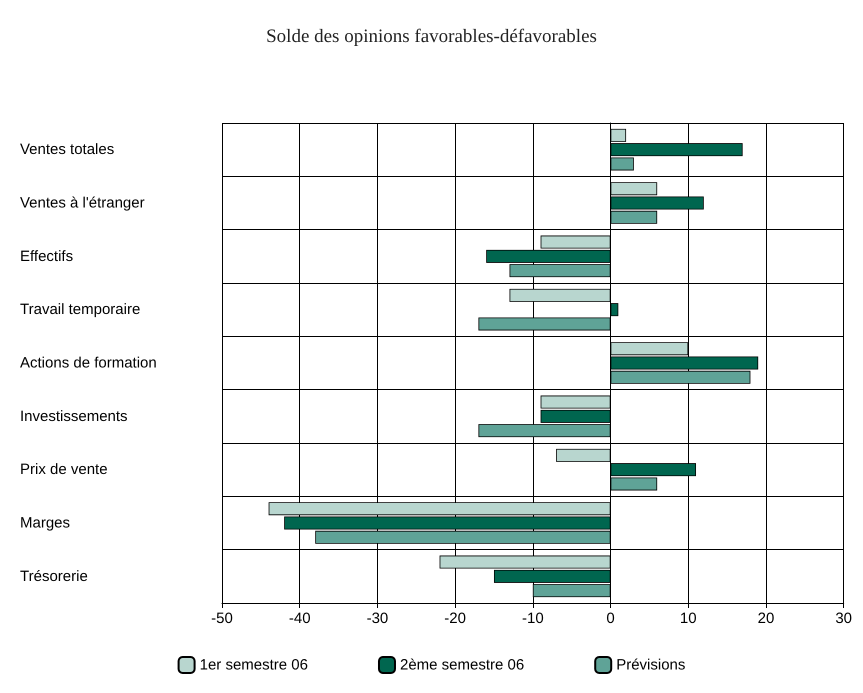 The height and width of the screenshot is (693, 863). Describe the element at coordinates (80, 309) in the screenshot. I see `y-tick-label: Travail temporaire` at that location.